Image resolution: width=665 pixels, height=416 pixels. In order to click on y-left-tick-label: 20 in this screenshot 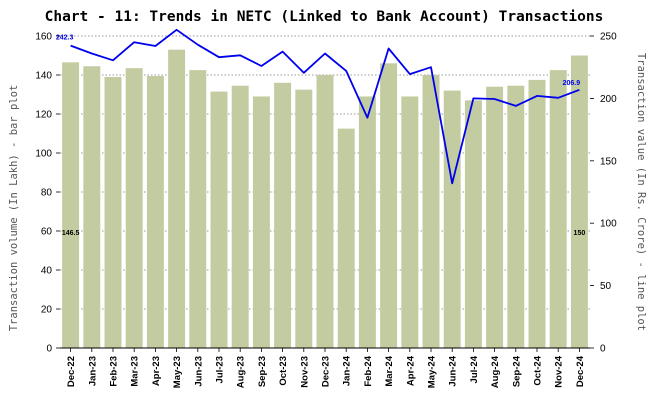, I will do `click(47, 310)`.